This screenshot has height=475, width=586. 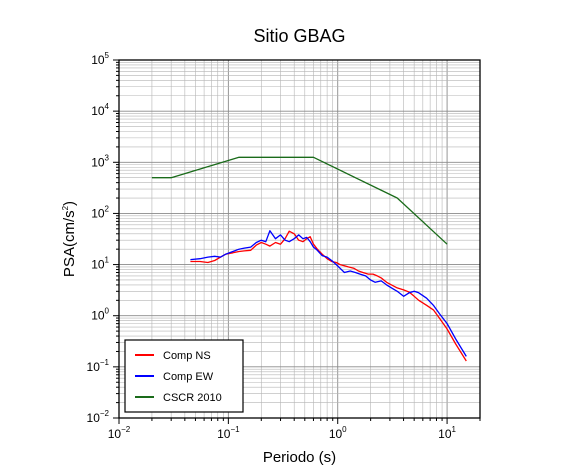 What do you see at coordinates (100, 59) in the screenshot?
I see `y-tick-label: 10⁵` at bounding box center [100, 59].